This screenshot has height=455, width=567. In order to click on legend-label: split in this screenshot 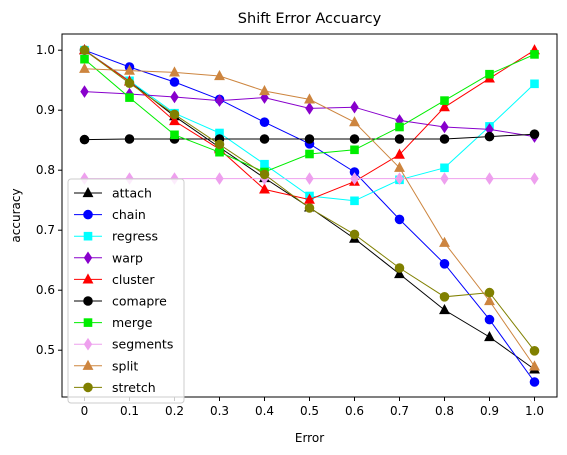, I will do `click(125, 365)`.